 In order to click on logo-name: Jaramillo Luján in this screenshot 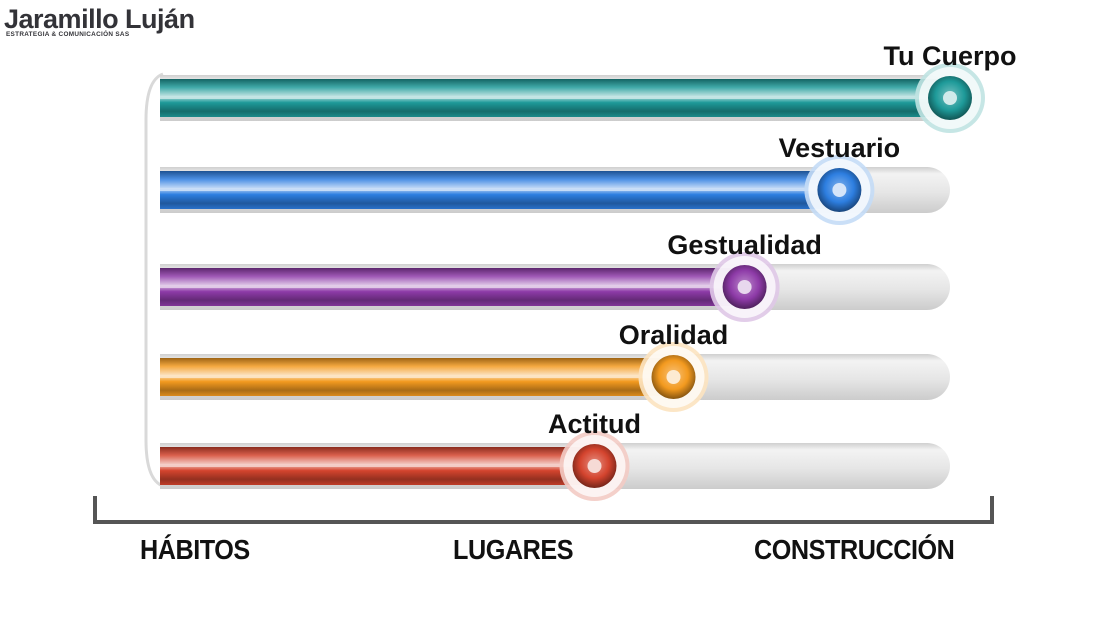, I will do `click(99, 19)`.